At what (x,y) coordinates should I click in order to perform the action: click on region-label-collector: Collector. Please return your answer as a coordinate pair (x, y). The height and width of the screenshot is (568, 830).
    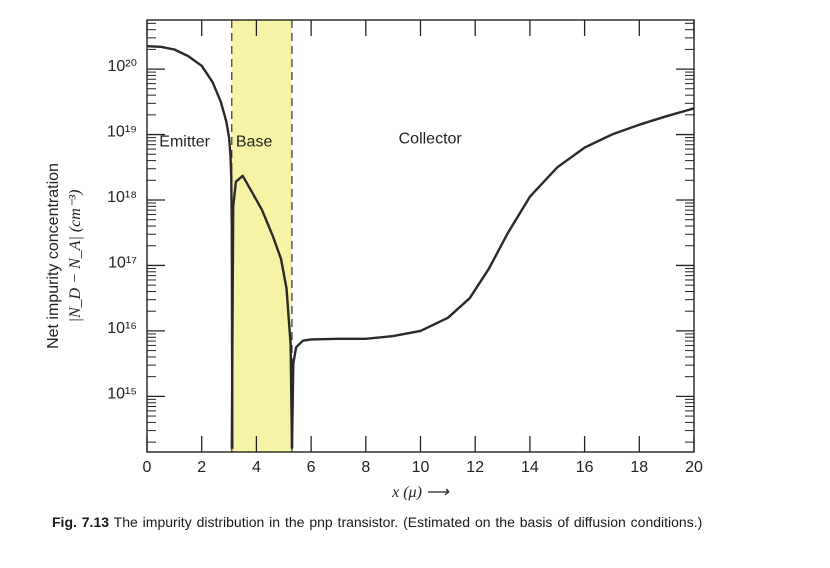
    Looking at the image, I should click on (431, 139).